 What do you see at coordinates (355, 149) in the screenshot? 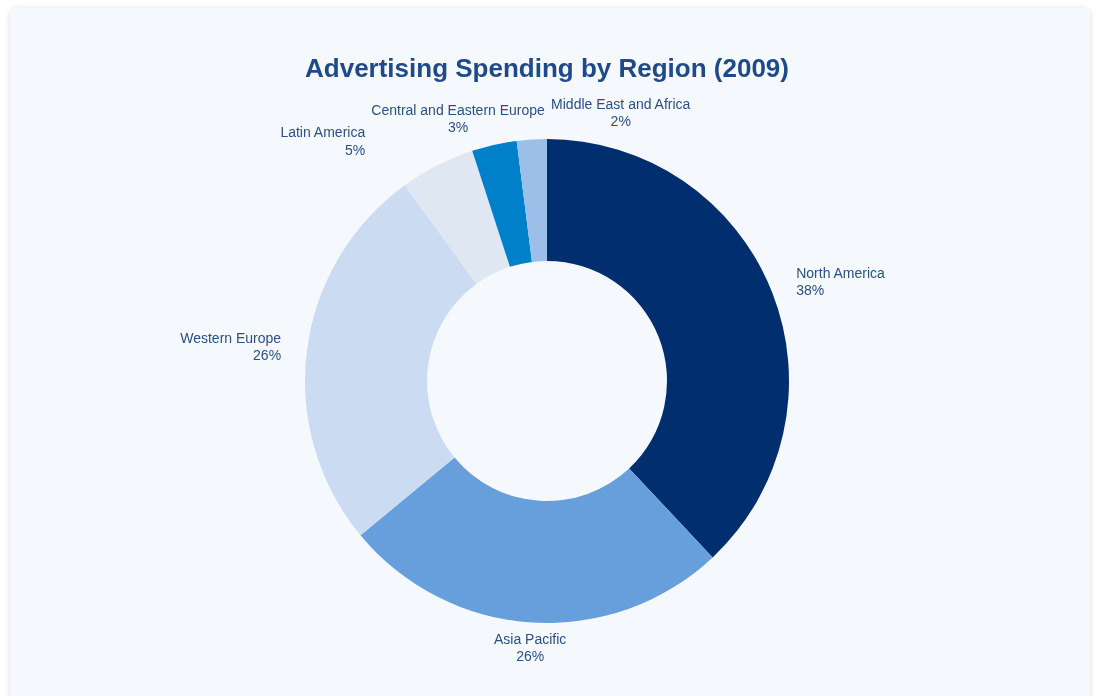
I see `data-label: 5%` at bounding box center [355, 149].